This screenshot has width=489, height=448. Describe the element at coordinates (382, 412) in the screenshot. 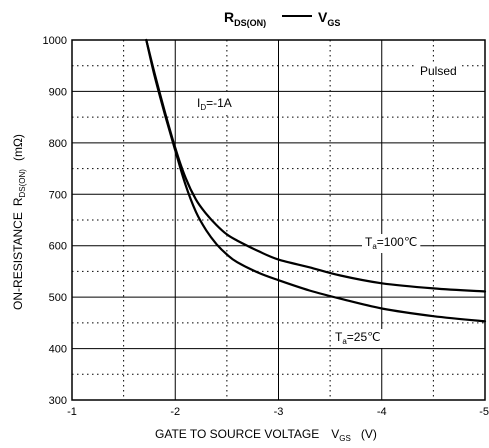

I see `x-tick-label: -4` at that location.